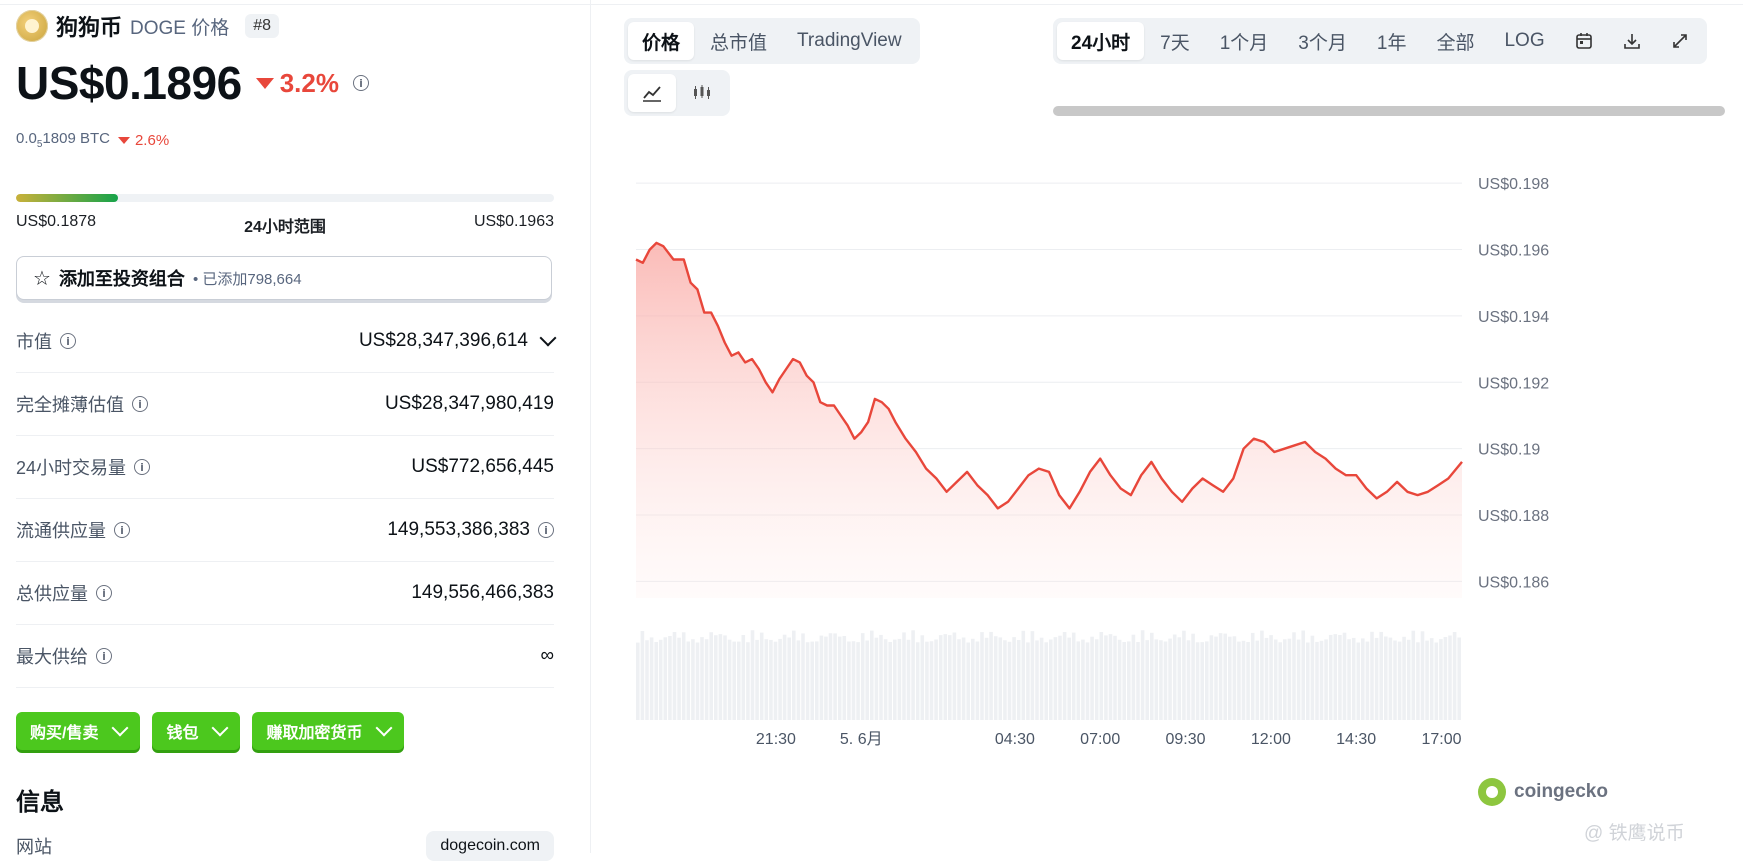 This screenshot has height=861, width=1743. I want to click on buy-sell-button: 购买/售卖, so click(78, 731).